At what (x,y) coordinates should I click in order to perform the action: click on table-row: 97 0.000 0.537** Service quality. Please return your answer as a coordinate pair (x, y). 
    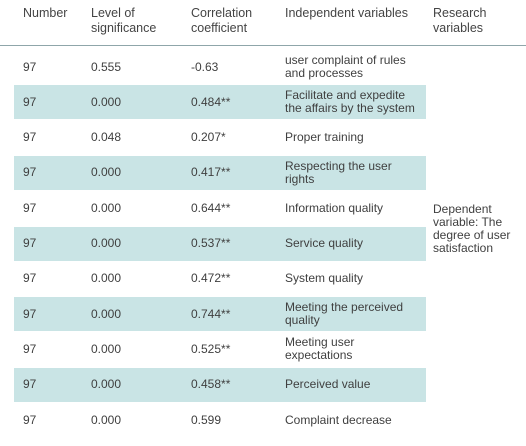
    Looking at the image, I should click on (220, 243).